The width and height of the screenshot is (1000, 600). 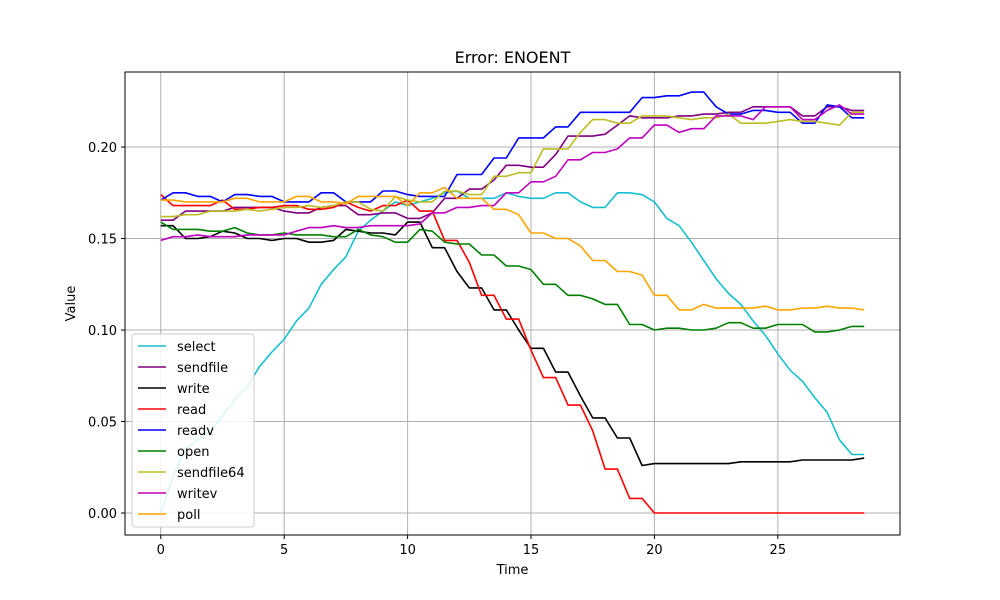 What do you see at coordinates (512, 570) in the screenshot?
I see `x-axis-label: Time` at bounding box center [512, 570].